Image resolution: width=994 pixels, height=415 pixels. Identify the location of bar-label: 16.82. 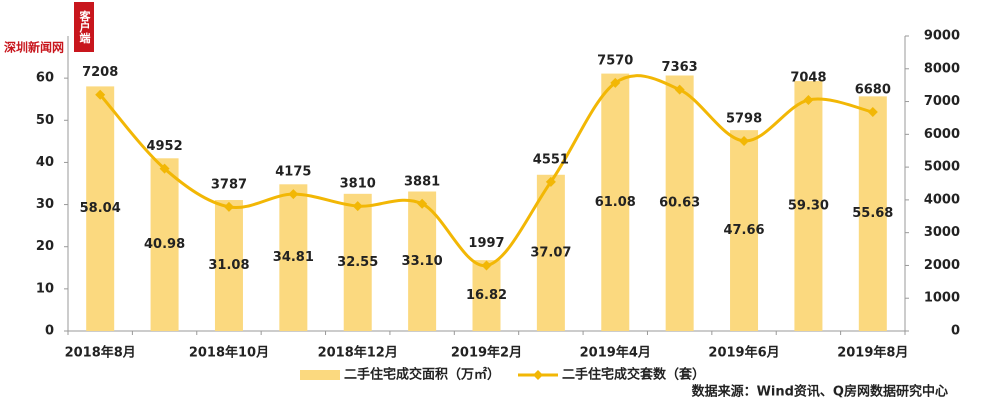
(486, 295).